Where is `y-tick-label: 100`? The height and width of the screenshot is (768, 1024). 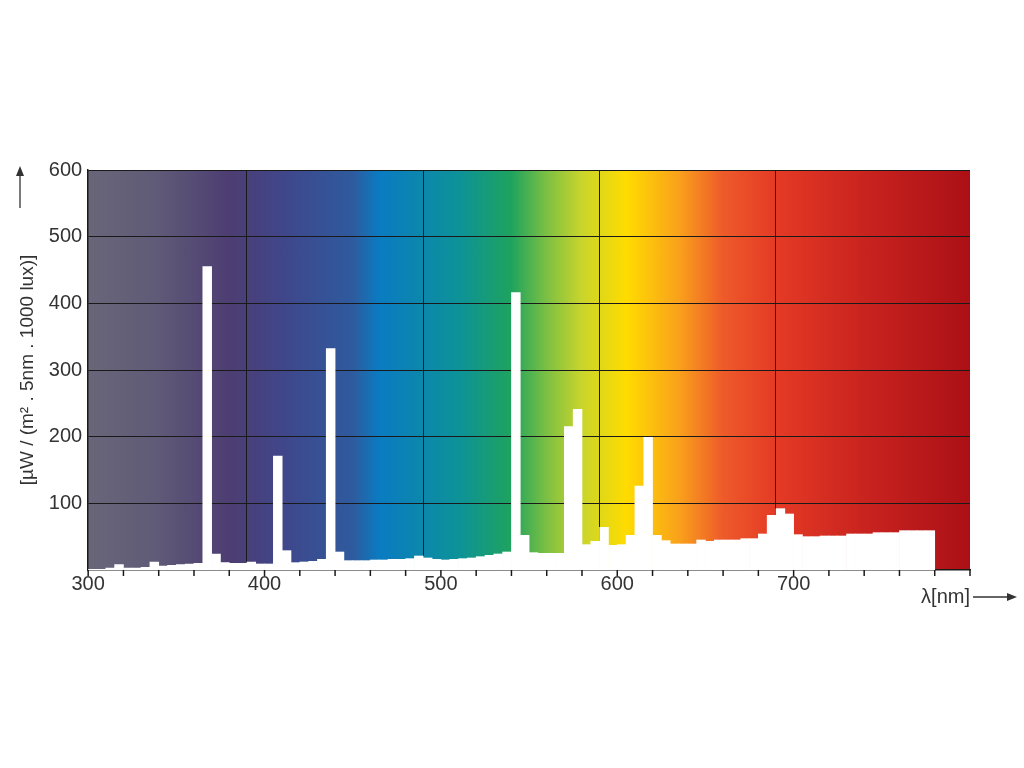 y-tick-label: 100 is located at coordinates (65, 501).